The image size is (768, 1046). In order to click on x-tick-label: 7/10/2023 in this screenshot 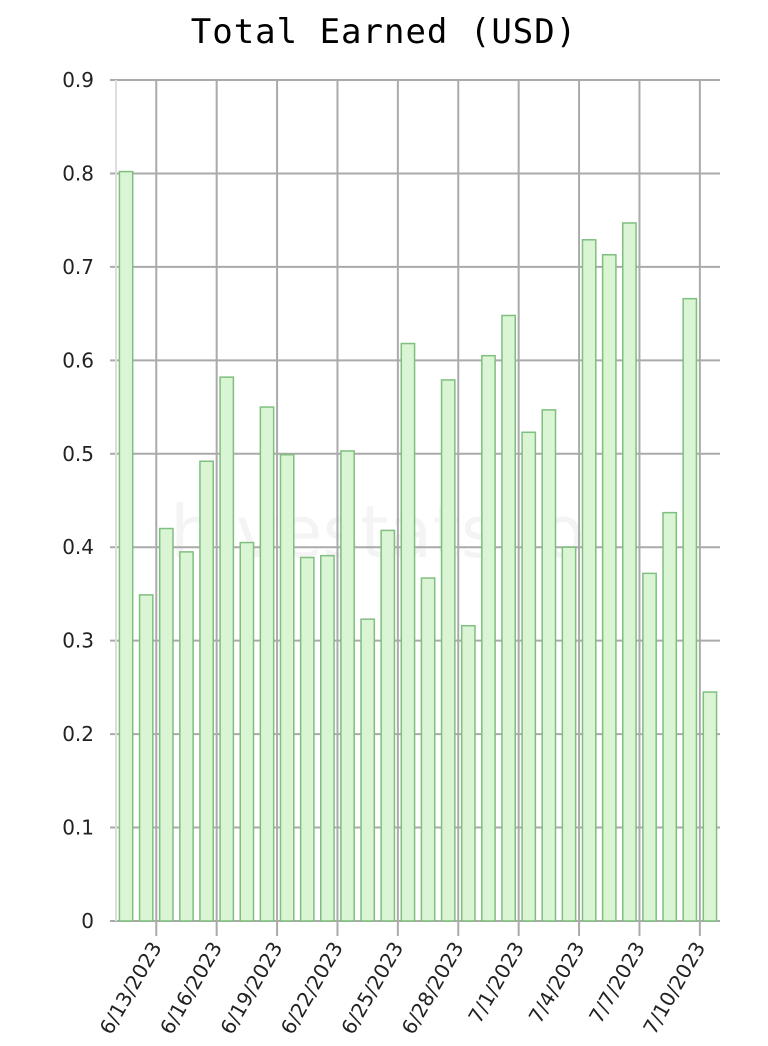, I will do `click(674, 988)`.